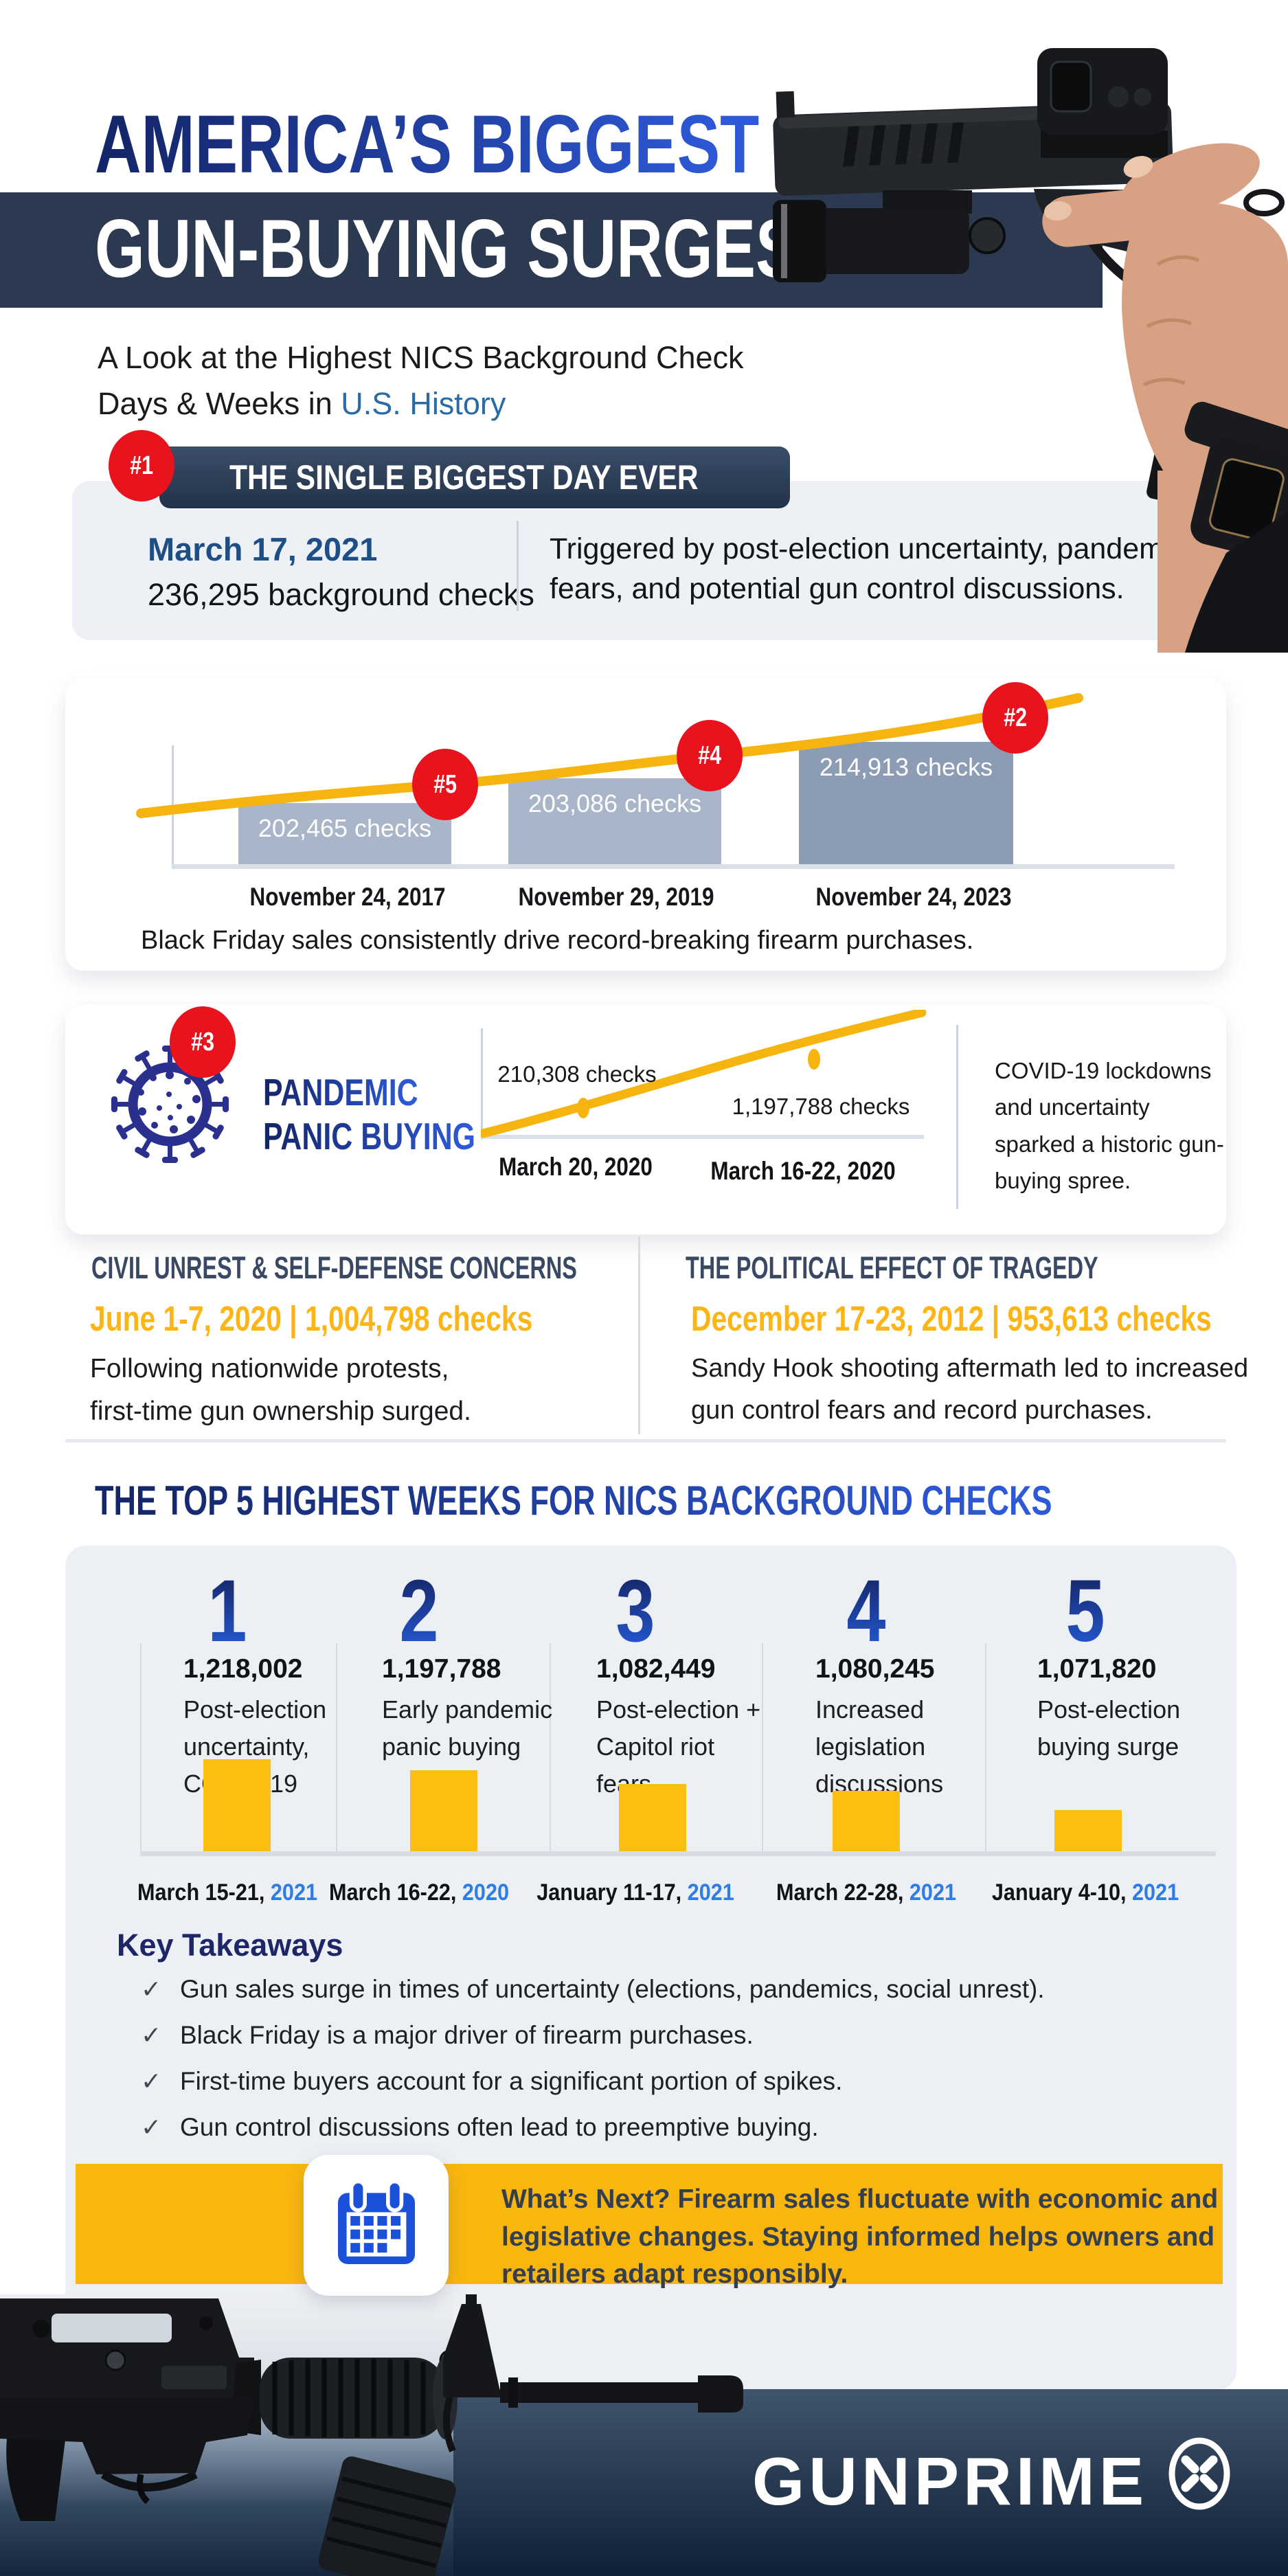 The image size is (1288, 2576). I want to click on rank-number-3-text: 3, so click(635, 1611).